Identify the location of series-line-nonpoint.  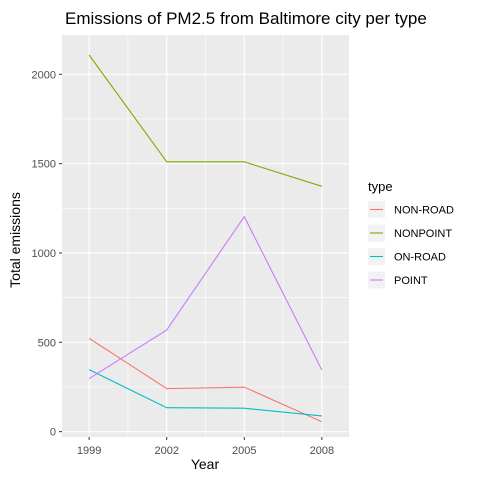
(205, 120).